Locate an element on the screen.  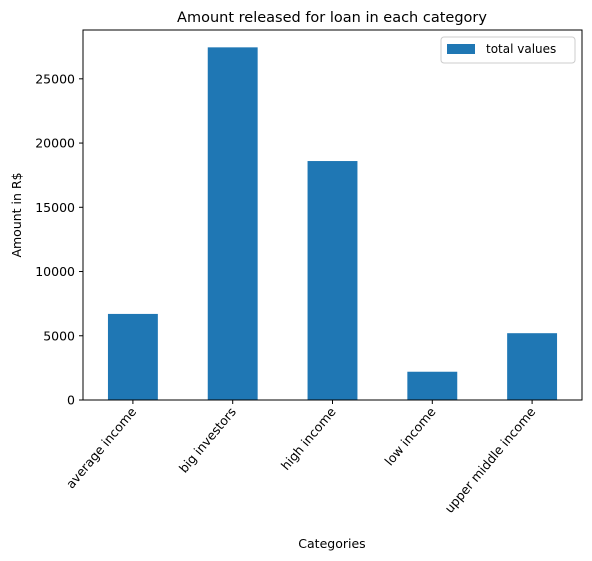
legend: total values is located at coordinates (508, 50).